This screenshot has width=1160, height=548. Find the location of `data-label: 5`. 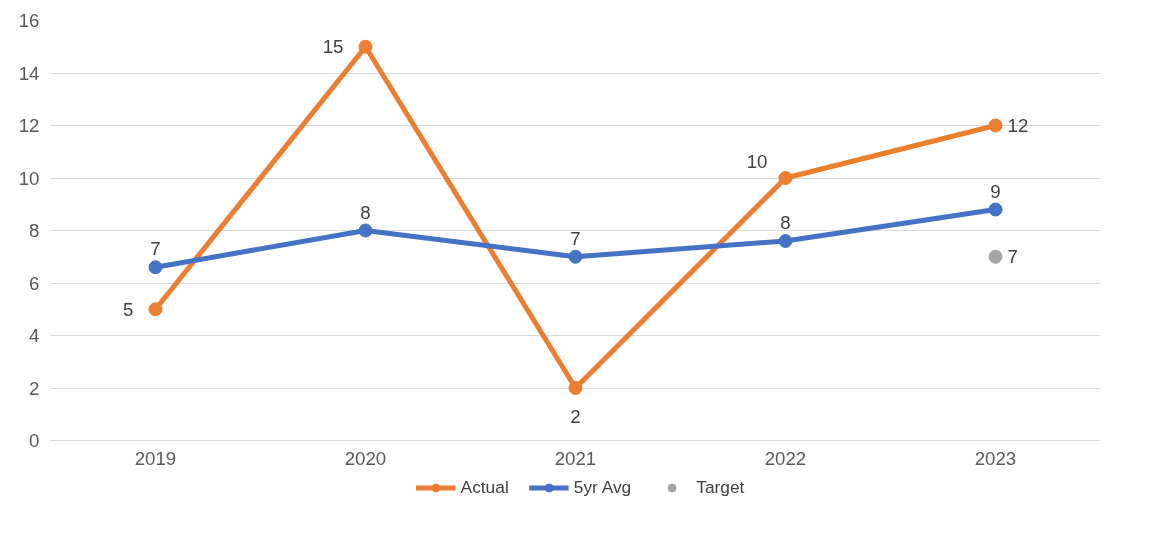

data-label: 5 is located at coordinates (128, 309).